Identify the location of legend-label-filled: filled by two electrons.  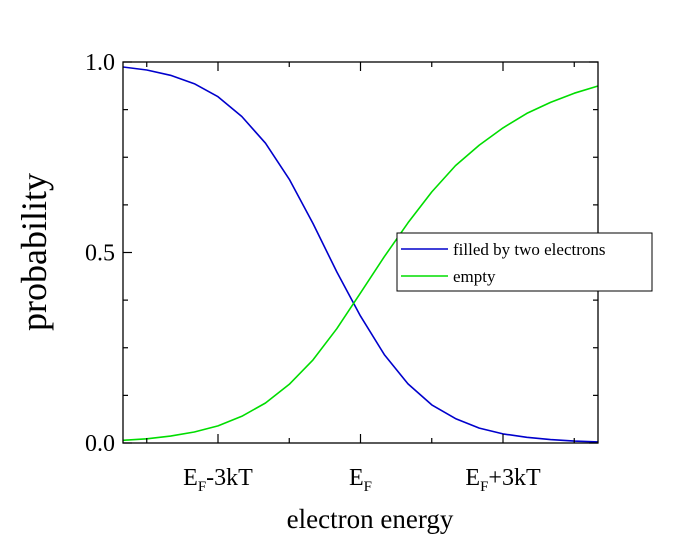
(529, 249).